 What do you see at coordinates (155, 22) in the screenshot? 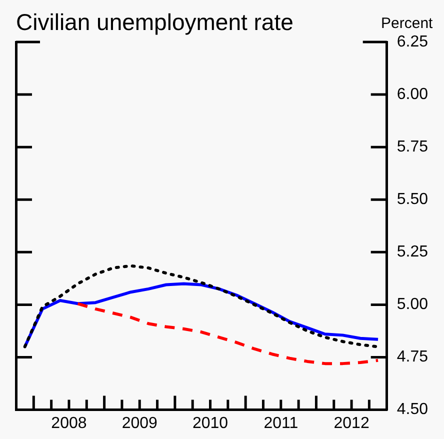
I see `chart-title: Civilian unemployment rate` at bounding box center [155, 22].